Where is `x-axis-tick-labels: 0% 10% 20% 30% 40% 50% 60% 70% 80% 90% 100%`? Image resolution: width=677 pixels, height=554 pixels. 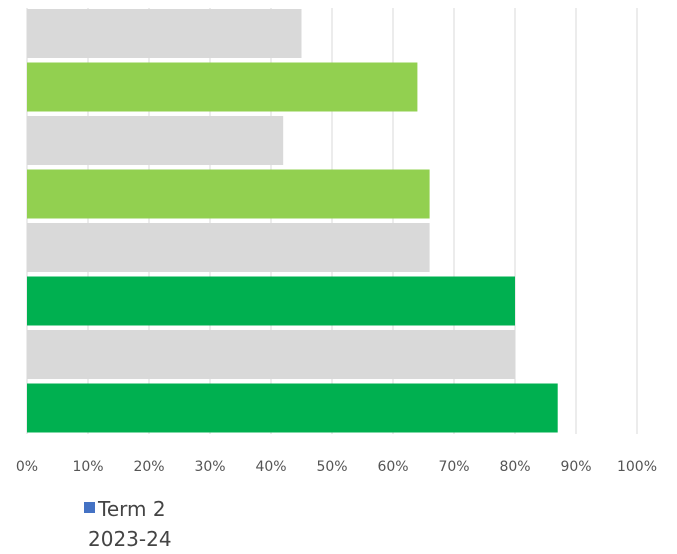 x-axis-tick-labels: 0% 10% 20% 30% 40% 50% 60% 70% 80% 90% 100% is located at coordinates (336, 467).